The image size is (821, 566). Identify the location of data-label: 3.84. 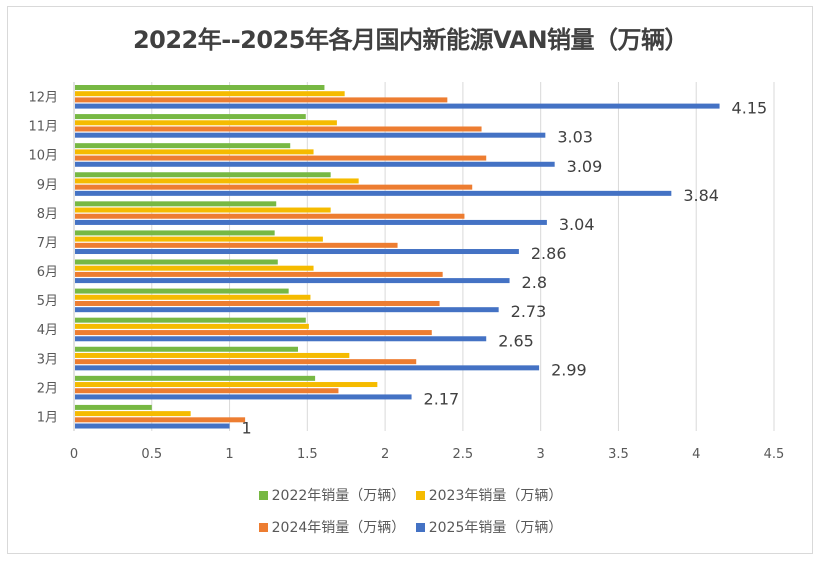
(701, 195).